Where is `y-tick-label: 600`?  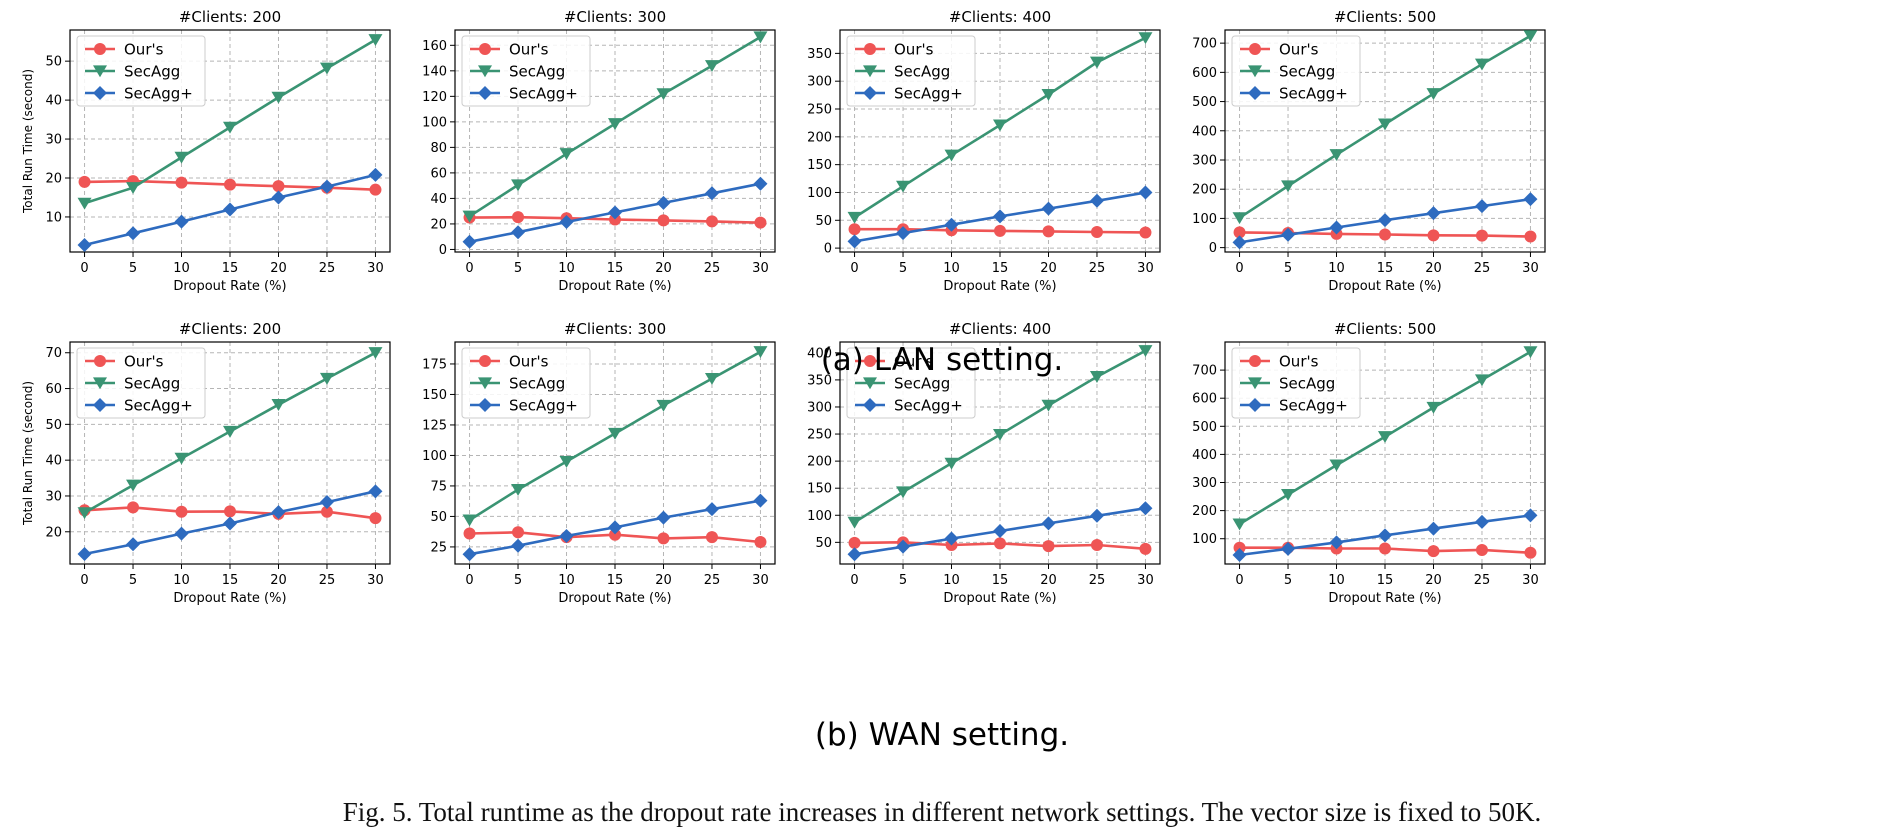 y-tick-label: 600 is located at coordinates (1204, 73).